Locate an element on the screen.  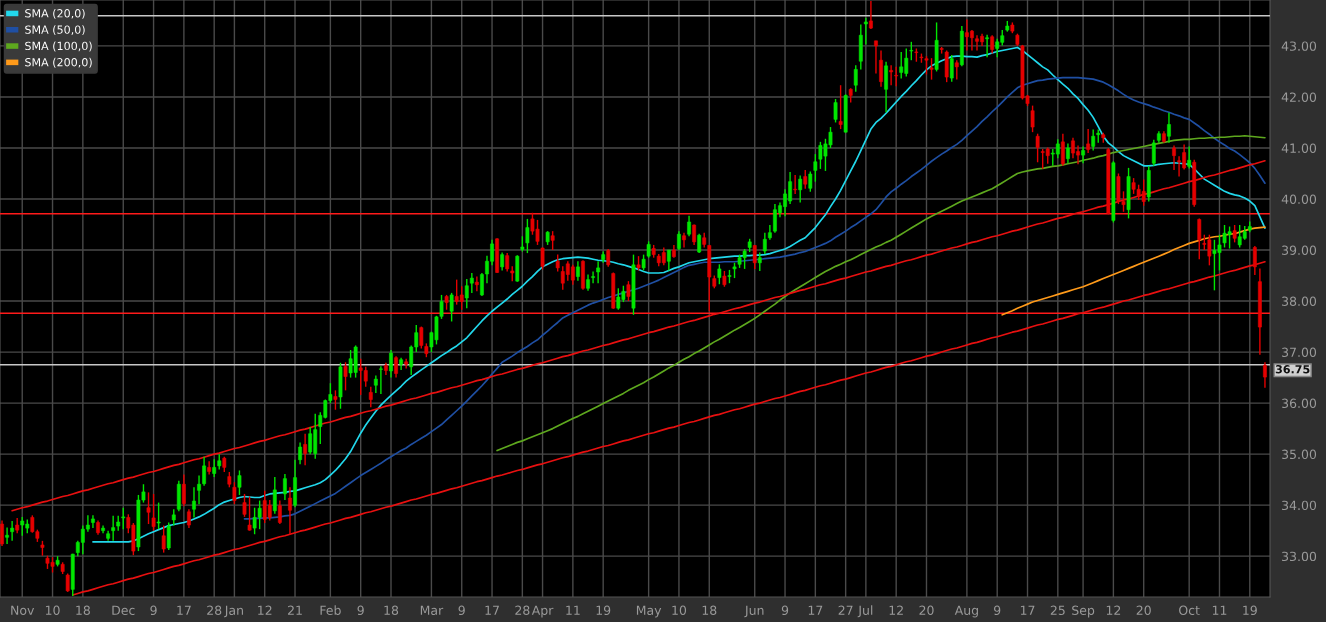
y-tick-label: 41.00 is located at coordinates (1299, 148).